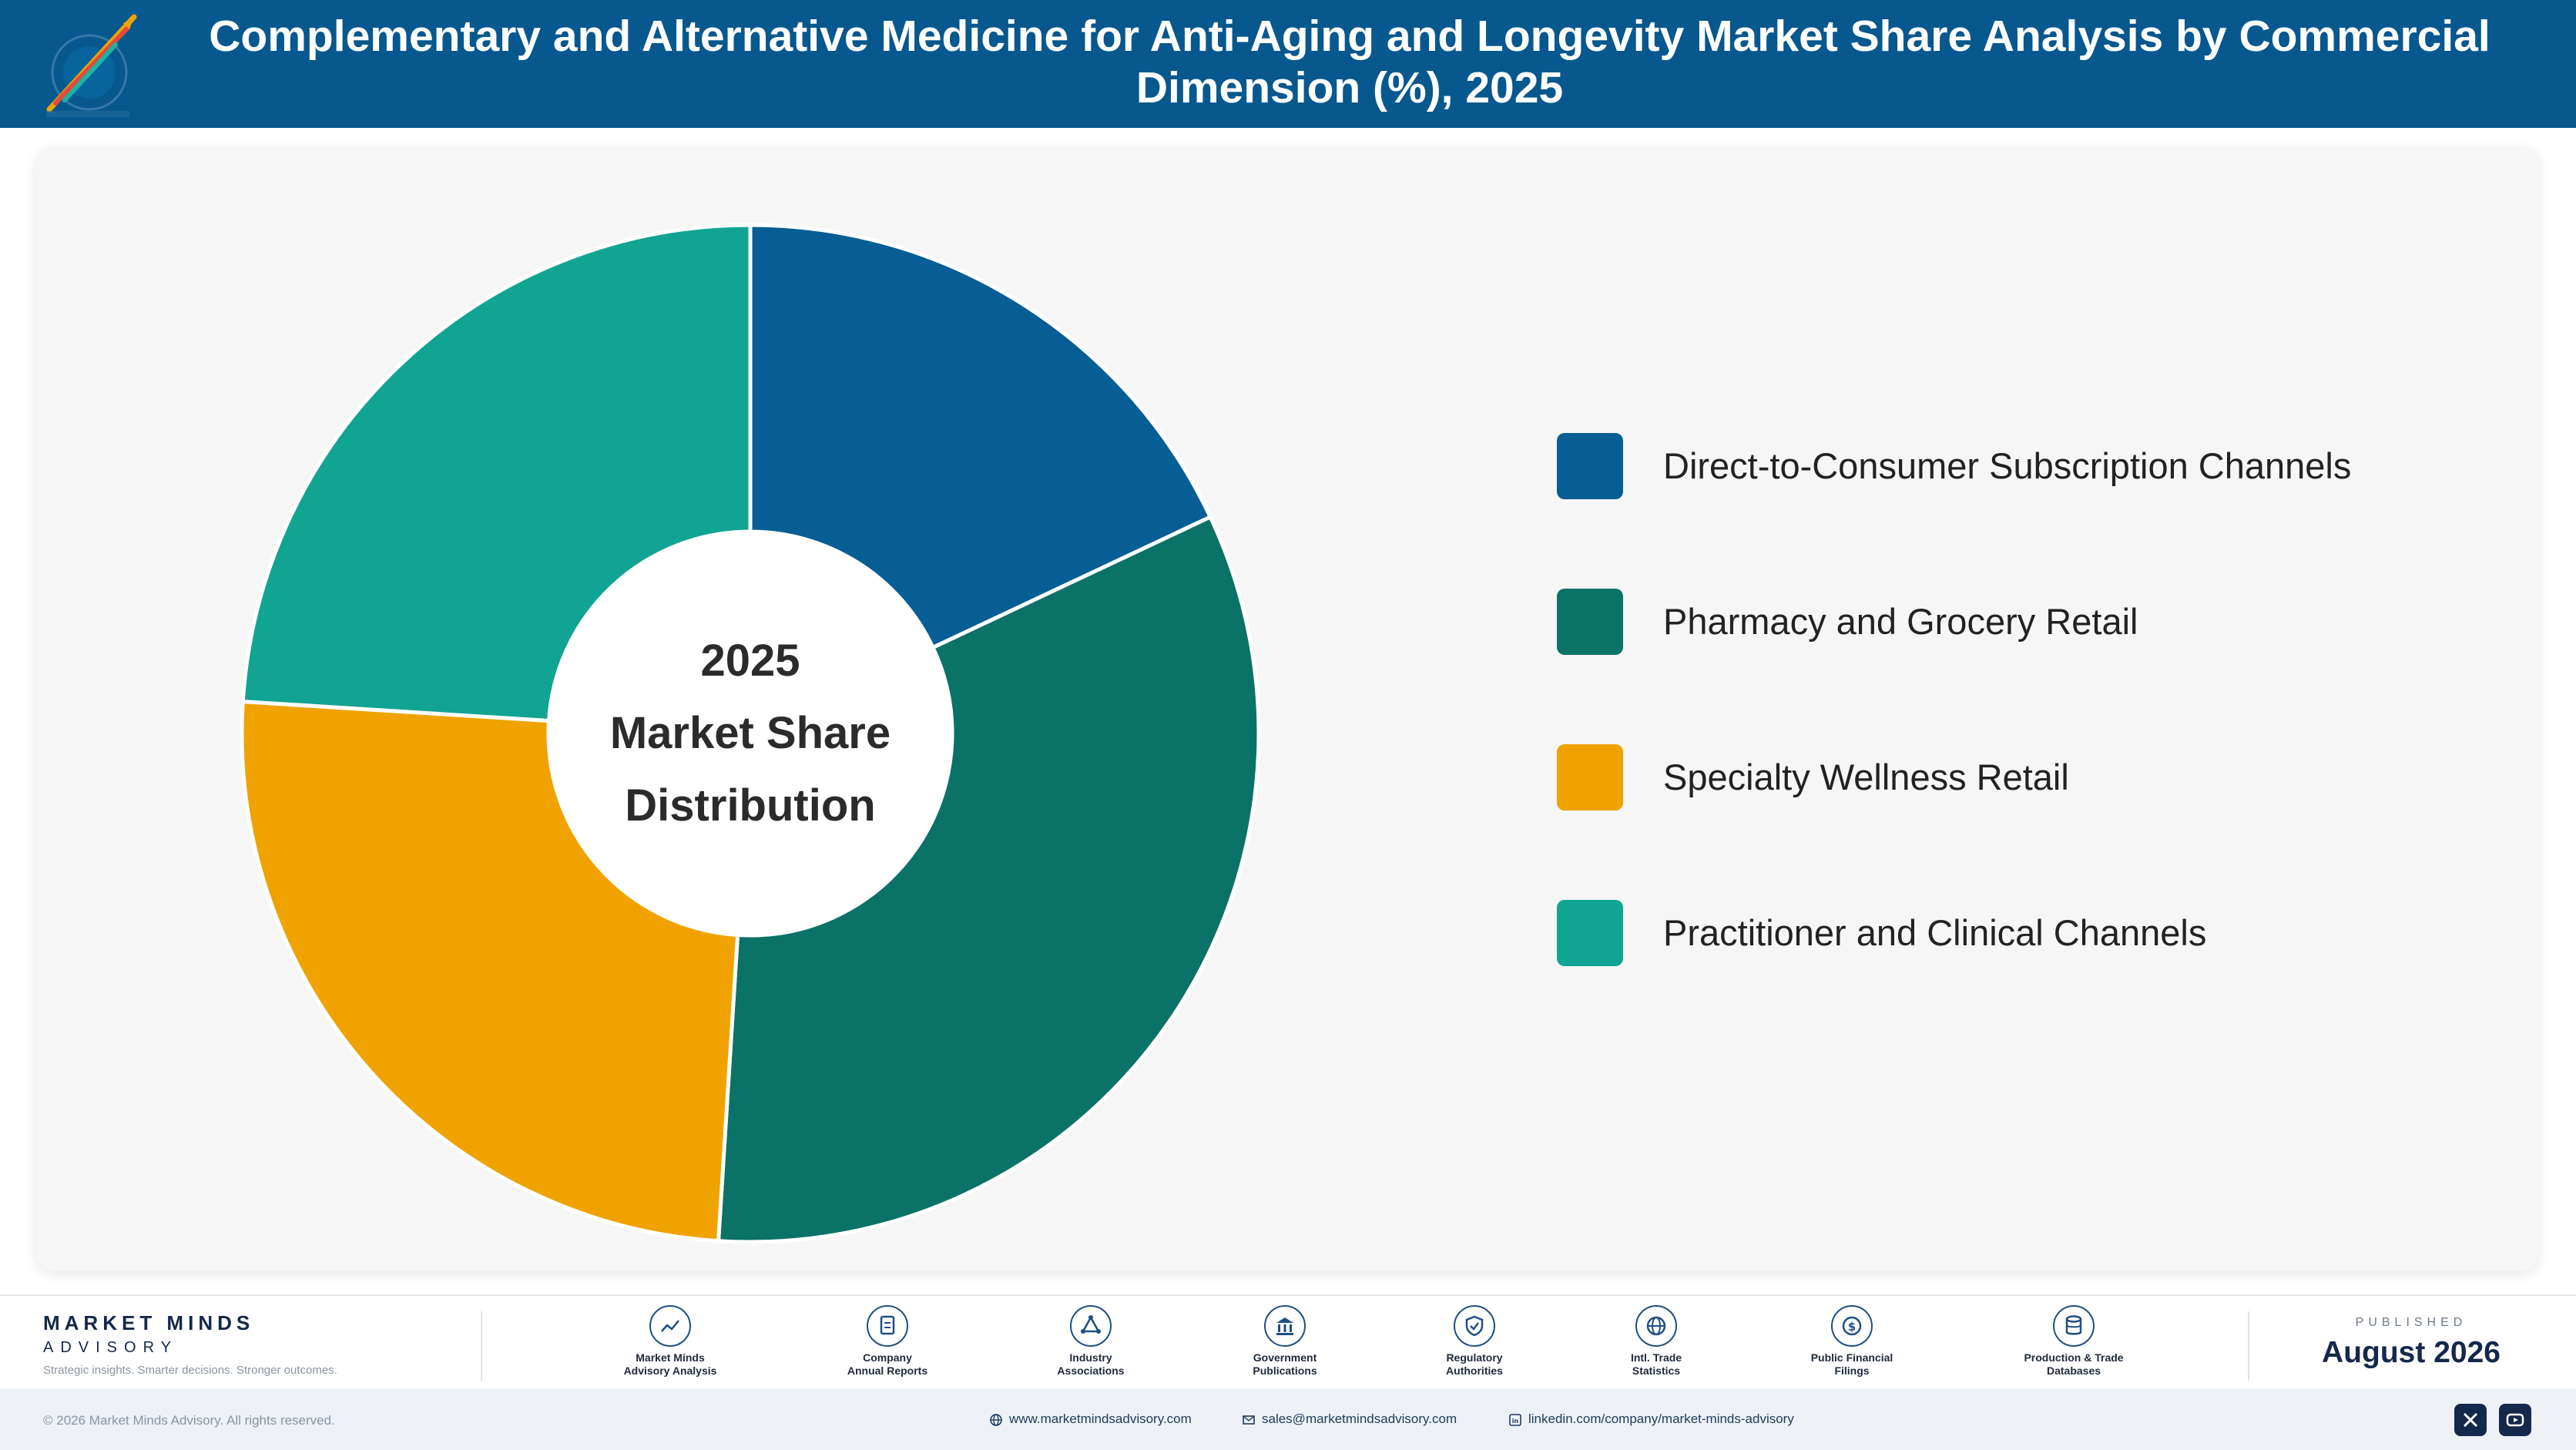  I want to click on donut-hole, so click(750, 733).